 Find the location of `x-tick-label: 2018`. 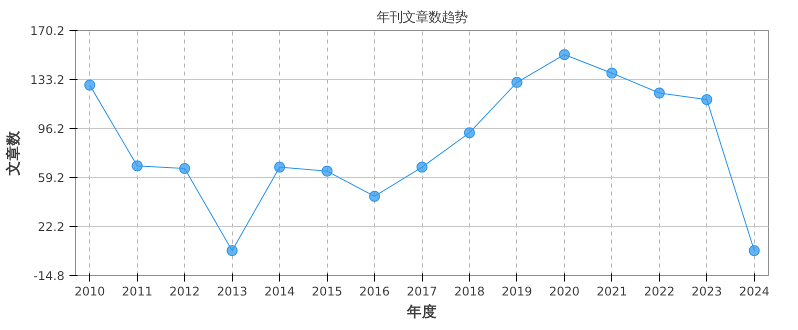

x-tick-label: 2018 is located at coordinates (469, 291).